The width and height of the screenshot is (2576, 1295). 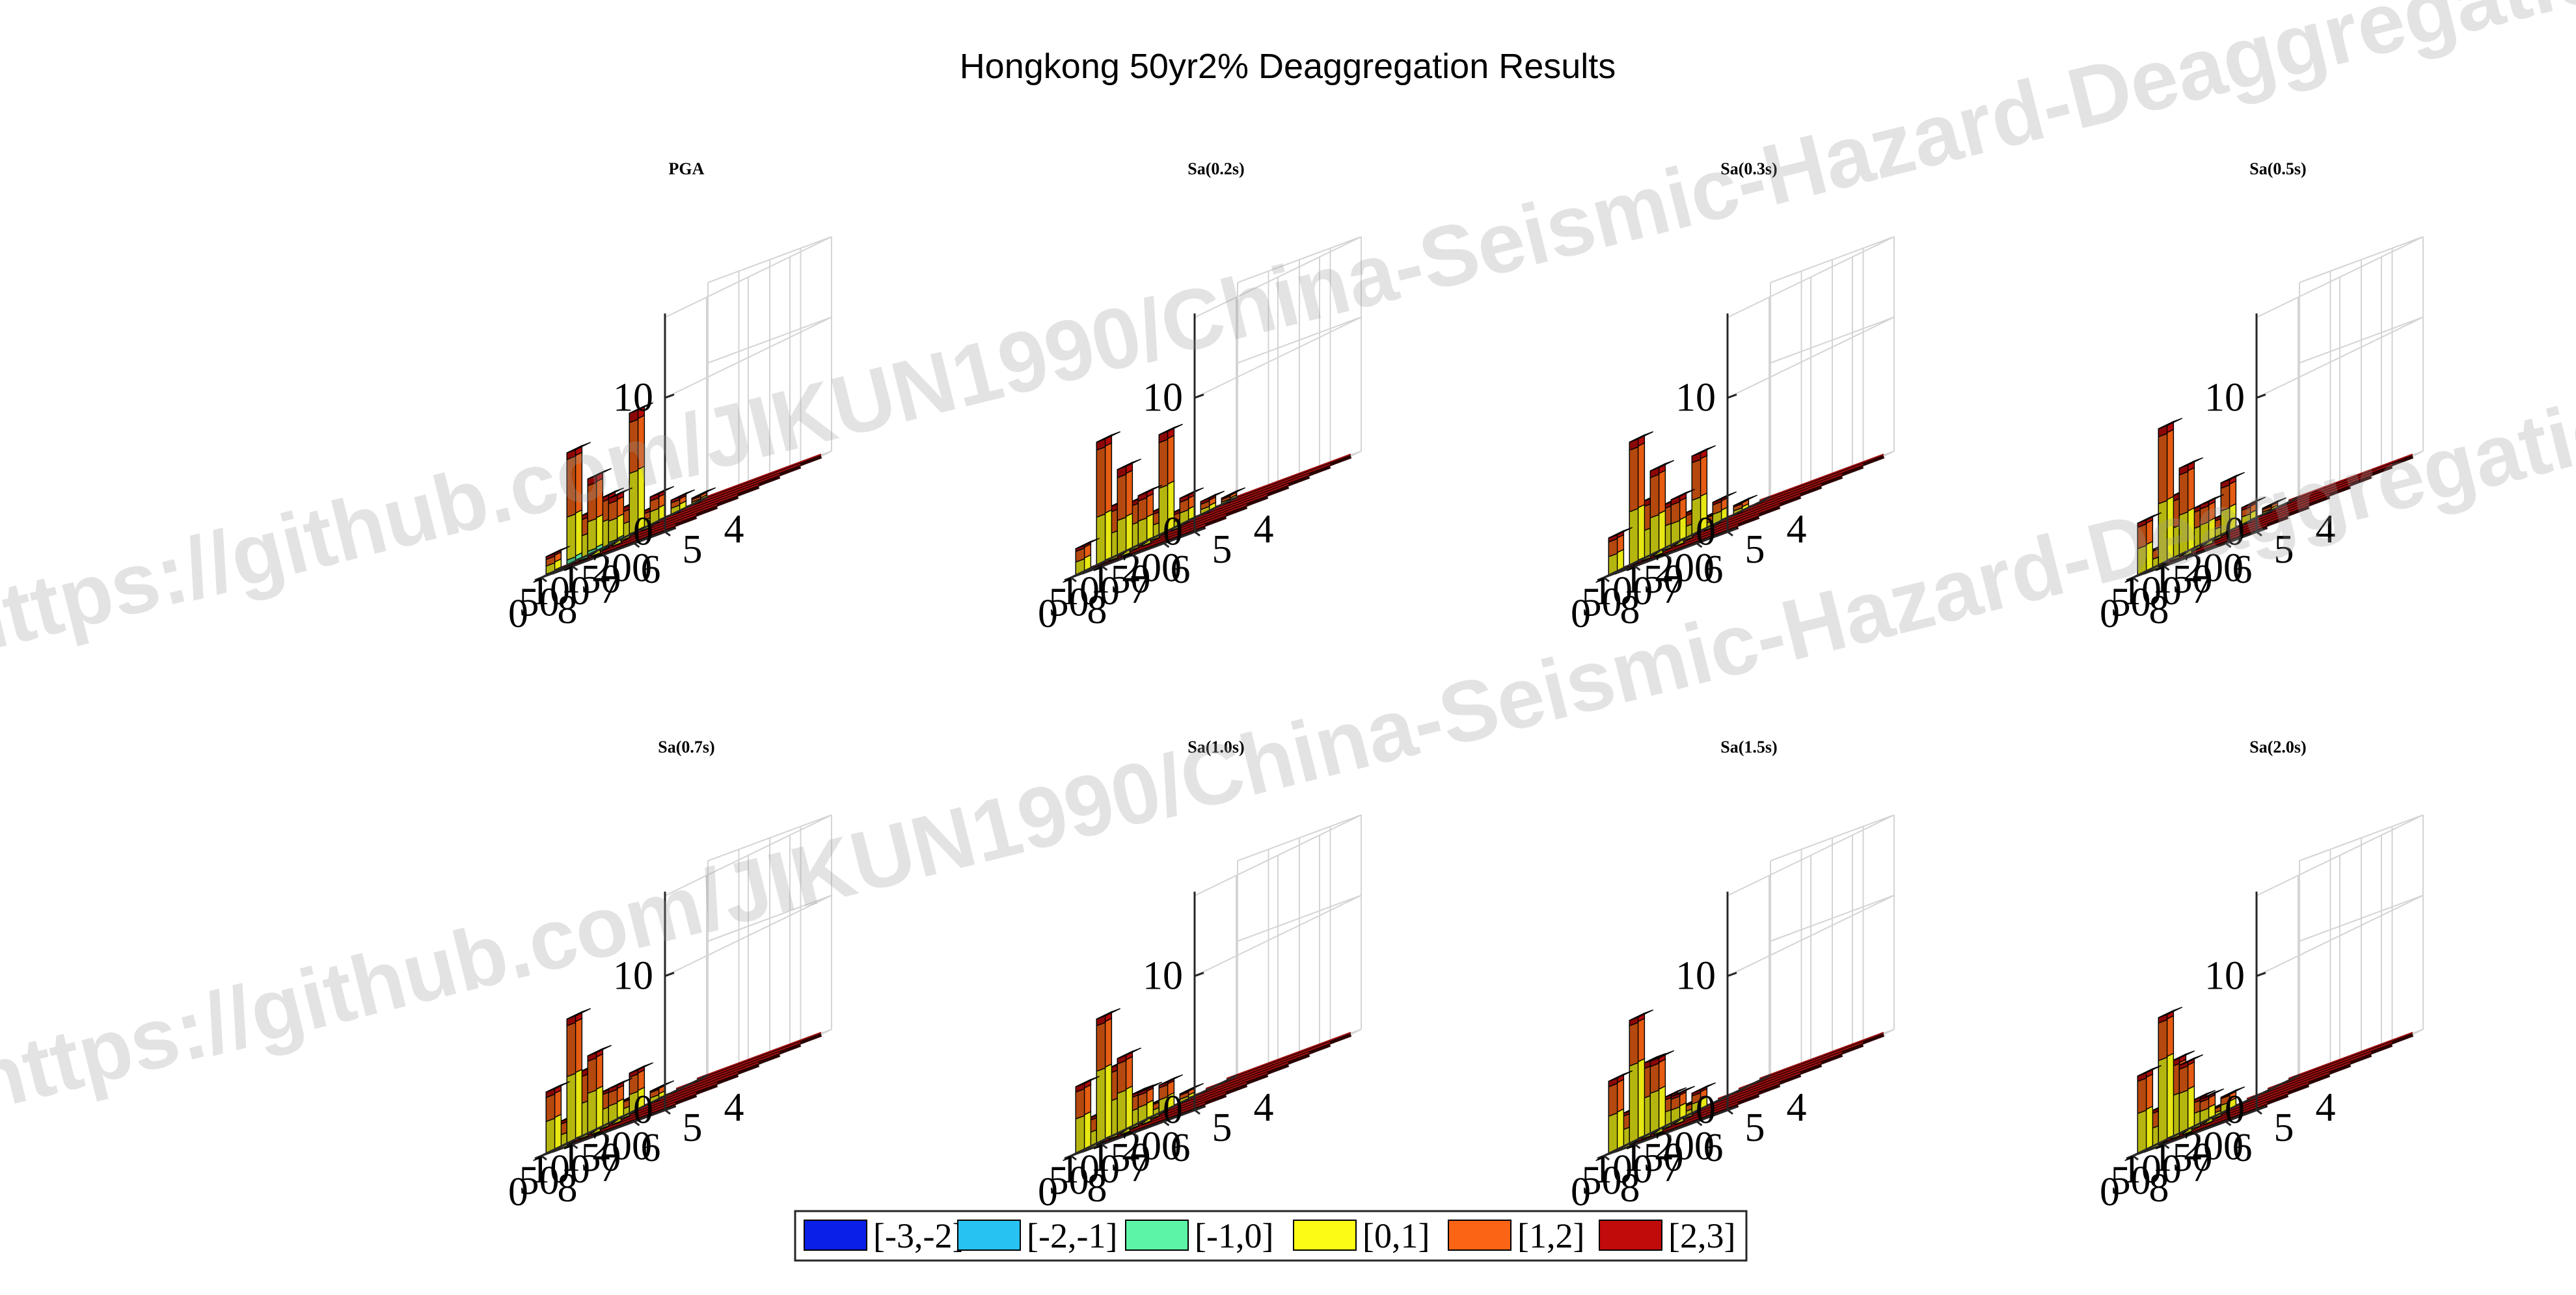 I want to click on legend-label: [-1,0], so click(x=1234, y=1235).